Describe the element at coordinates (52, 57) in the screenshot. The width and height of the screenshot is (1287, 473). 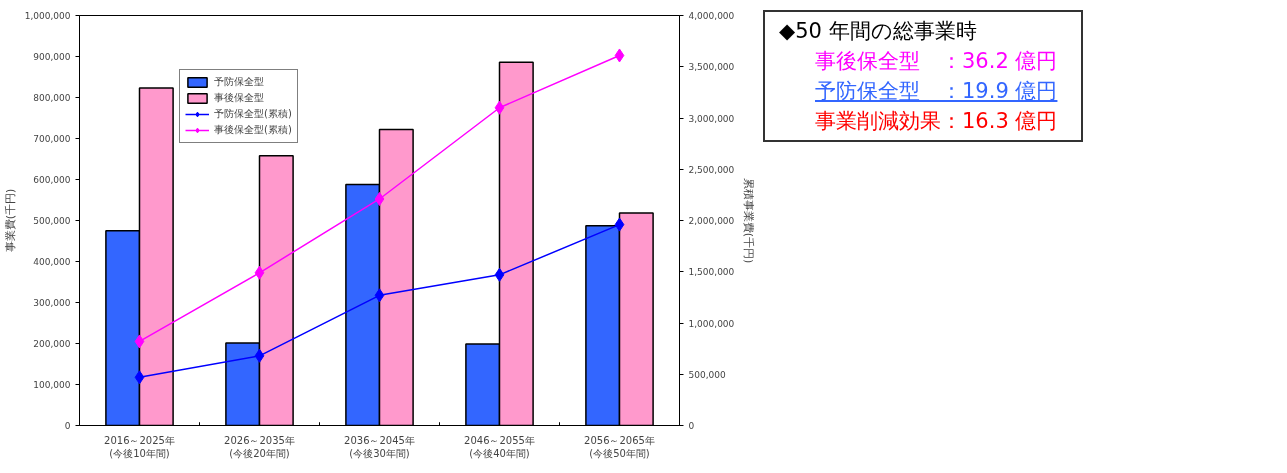
I see `y-tick-label: 900,000` at that location.